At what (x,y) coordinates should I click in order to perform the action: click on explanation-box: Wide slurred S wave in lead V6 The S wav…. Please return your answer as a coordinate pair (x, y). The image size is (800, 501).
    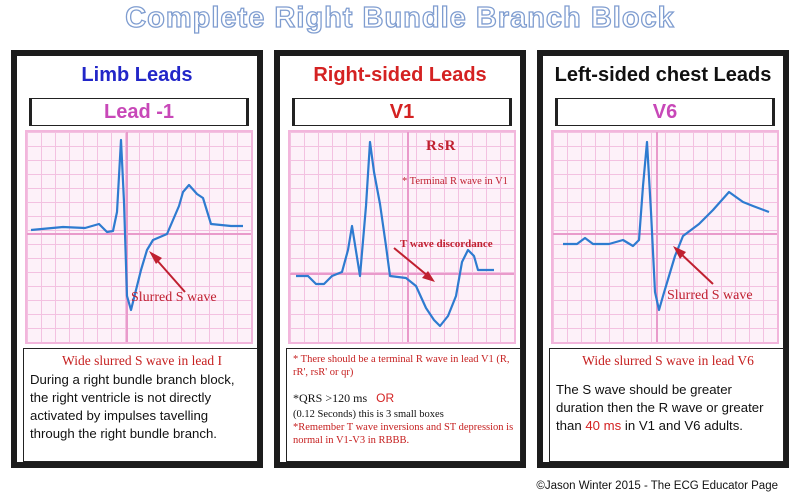
    Looking at the image, I should click on (666, 405).